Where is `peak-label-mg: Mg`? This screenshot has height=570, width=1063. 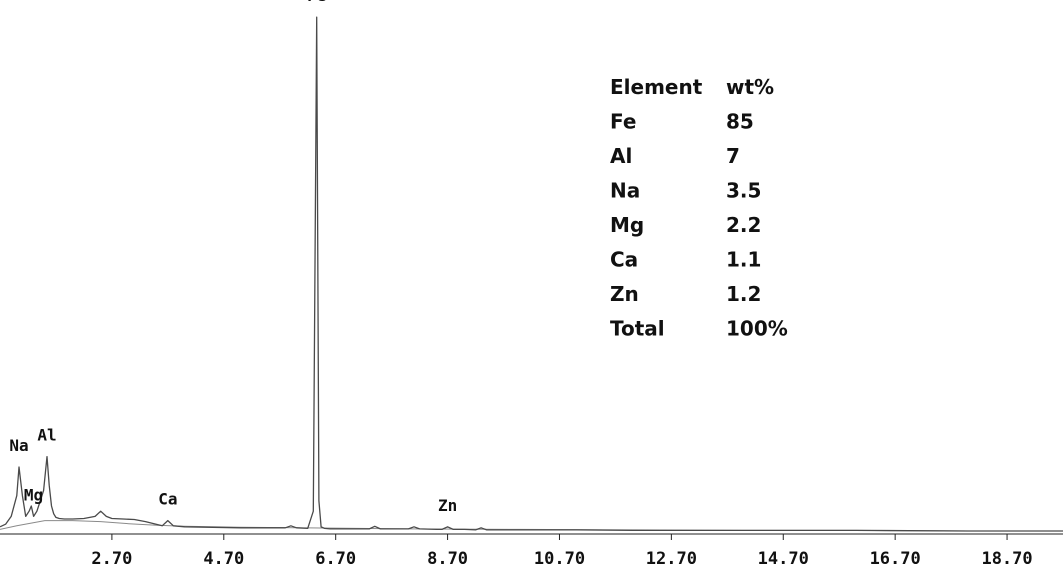 peak-label-mg: Mg is located at coordinates (33, 494).